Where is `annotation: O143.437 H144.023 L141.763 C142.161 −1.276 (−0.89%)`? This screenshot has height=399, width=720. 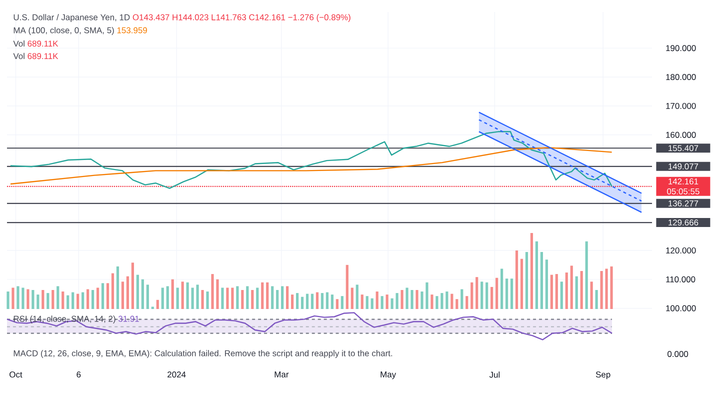
annotation: O143.437 H144.023 L141.763 C142.161 −1.276 (−0.89%) is located at coordinates (241, 18).